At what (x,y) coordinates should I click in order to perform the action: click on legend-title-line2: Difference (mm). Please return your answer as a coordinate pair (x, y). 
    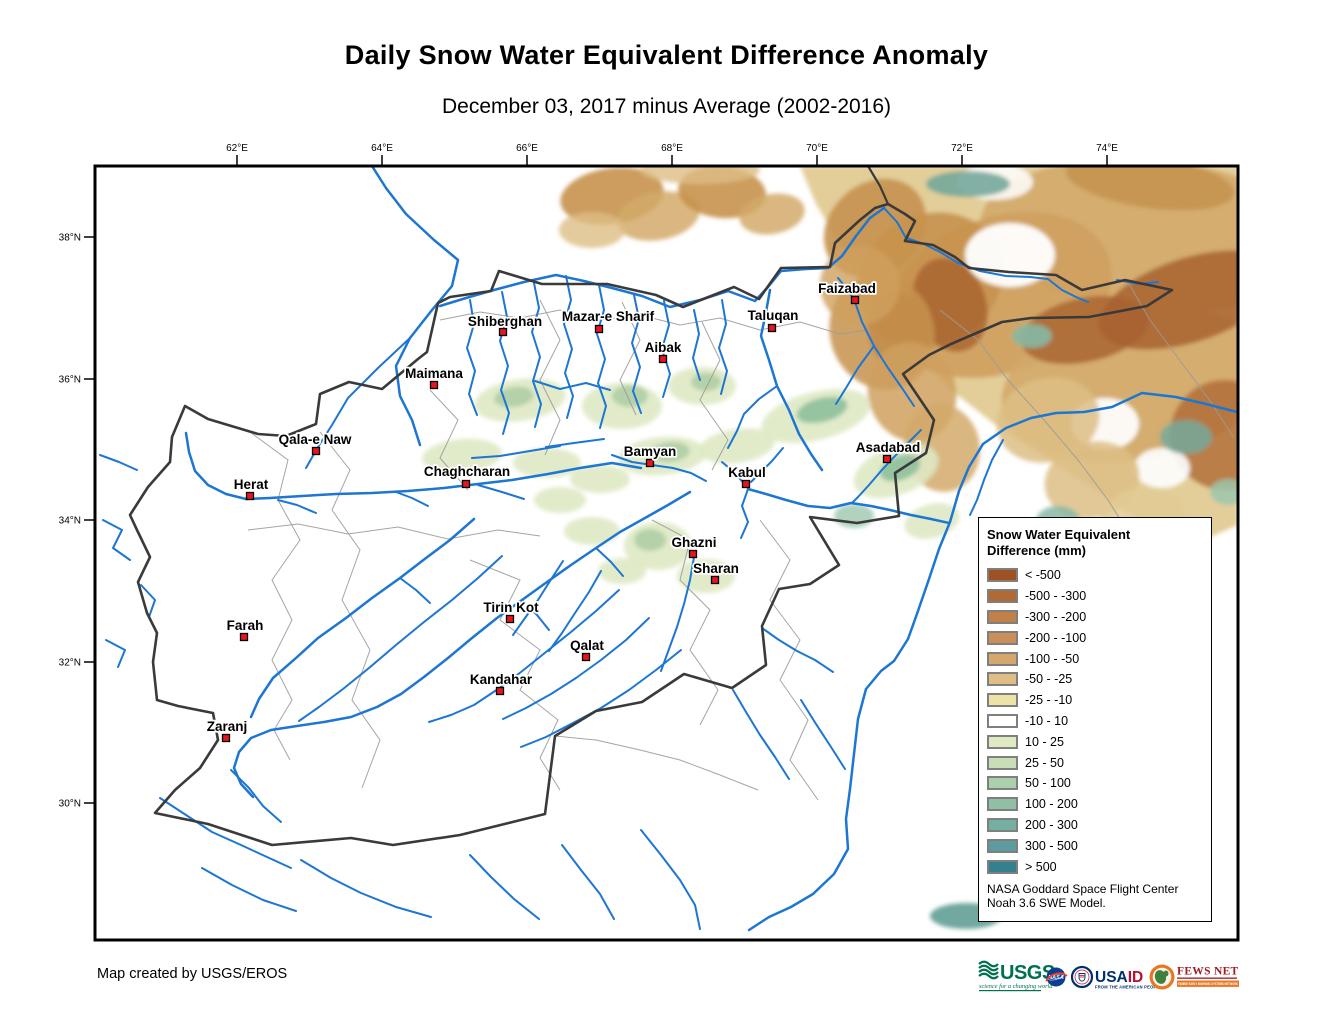
    Looking at the image, I should click on (1036, 550).